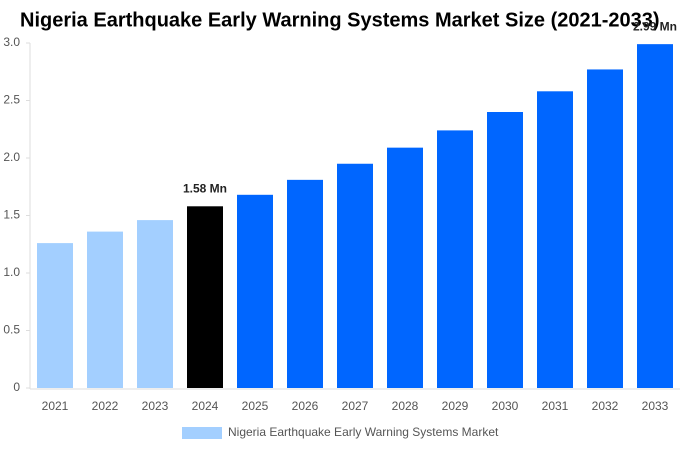 Image resolution: width=680 pixels, height=455 pixels. What do you see at coordinates (205, 188) in the screenshot?
I see `value-label: 1.58 Mn` at bounding box center [205, 188].